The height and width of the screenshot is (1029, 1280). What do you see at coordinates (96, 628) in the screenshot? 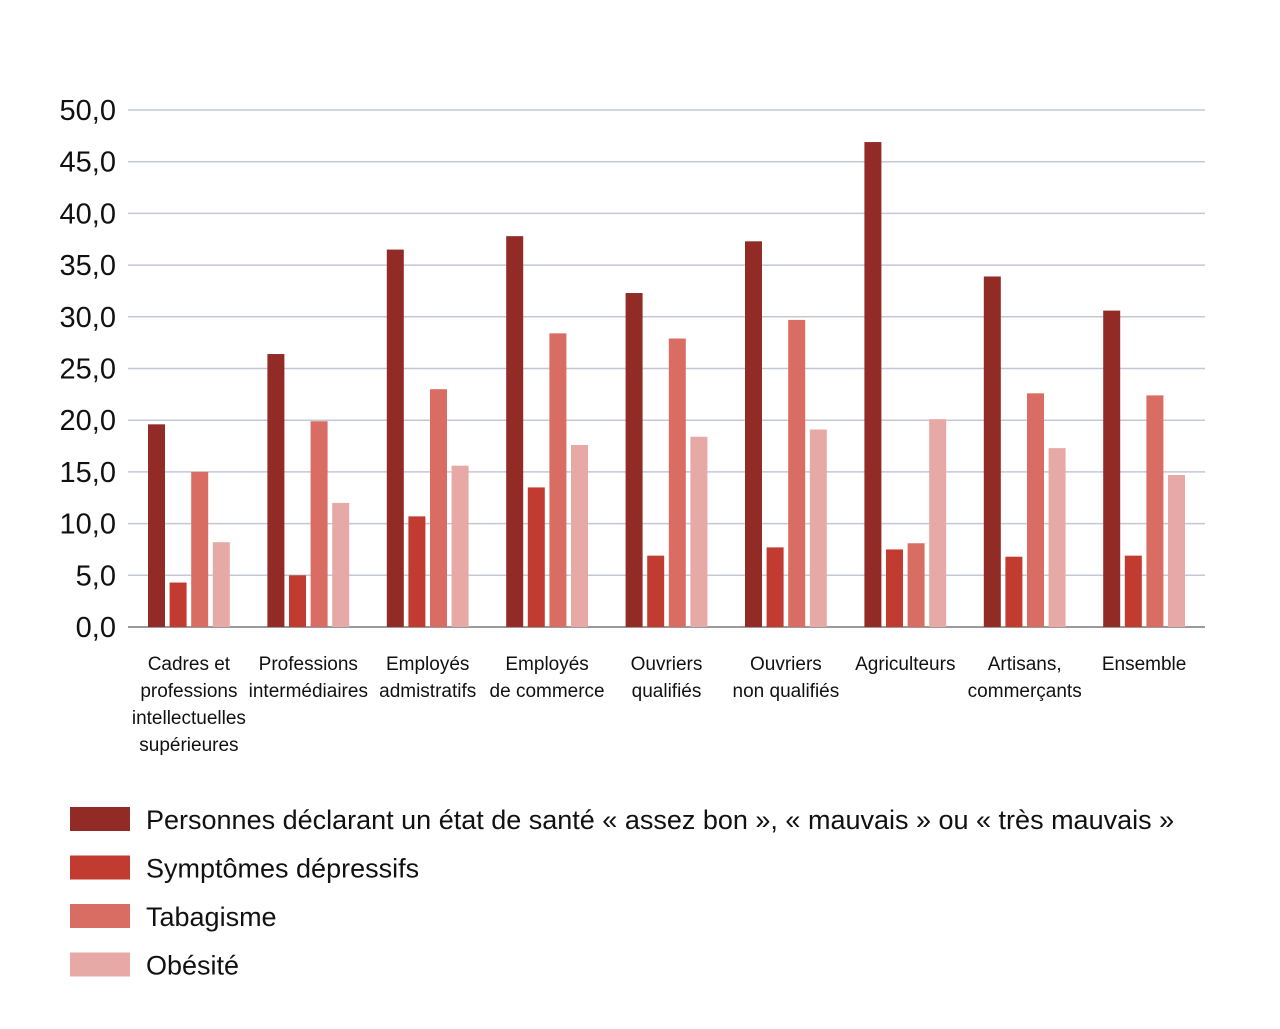
I see `y-tick-label: 0,0` at bounding box center [96, 628].